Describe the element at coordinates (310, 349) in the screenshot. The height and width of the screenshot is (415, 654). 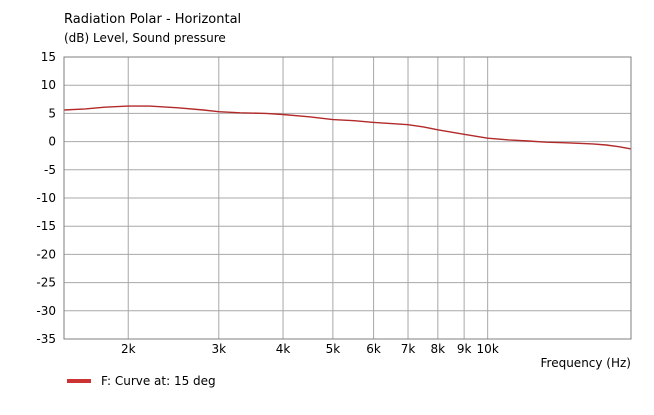
I see `x-tick-labels: 2k 3k 4k 5k 6k 7k 8k 9k 10k` at that location.